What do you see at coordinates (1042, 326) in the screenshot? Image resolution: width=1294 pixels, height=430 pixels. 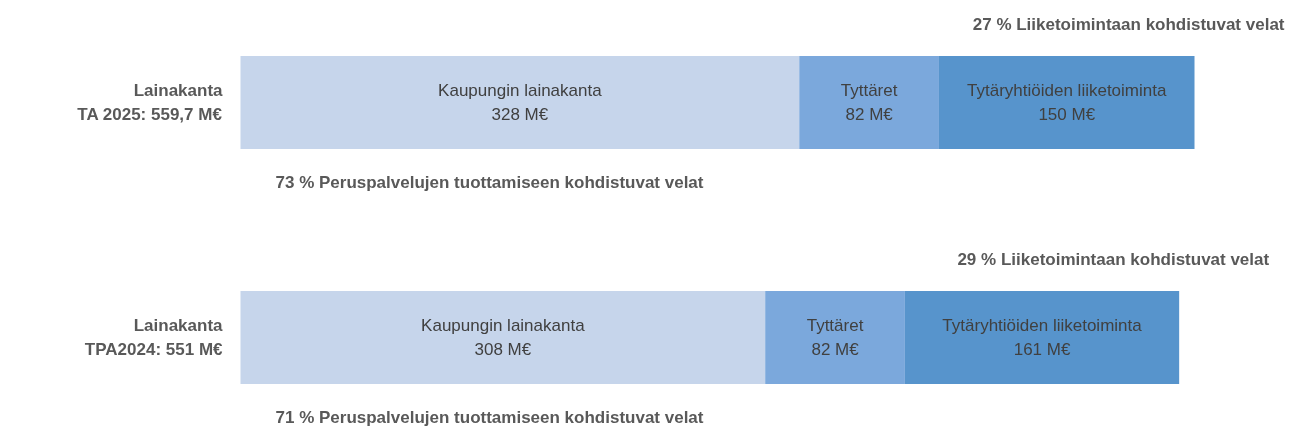 I see `text: Tytäryhtiöiden liiketoiminta` at bounding box center [1042, 326].